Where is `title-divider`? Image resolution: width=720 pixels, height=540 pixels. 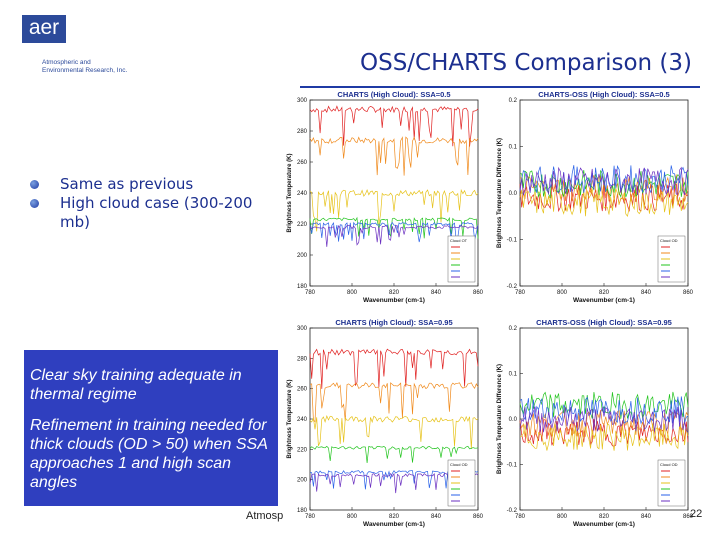 title-divider is located at coordinates (500, 87).